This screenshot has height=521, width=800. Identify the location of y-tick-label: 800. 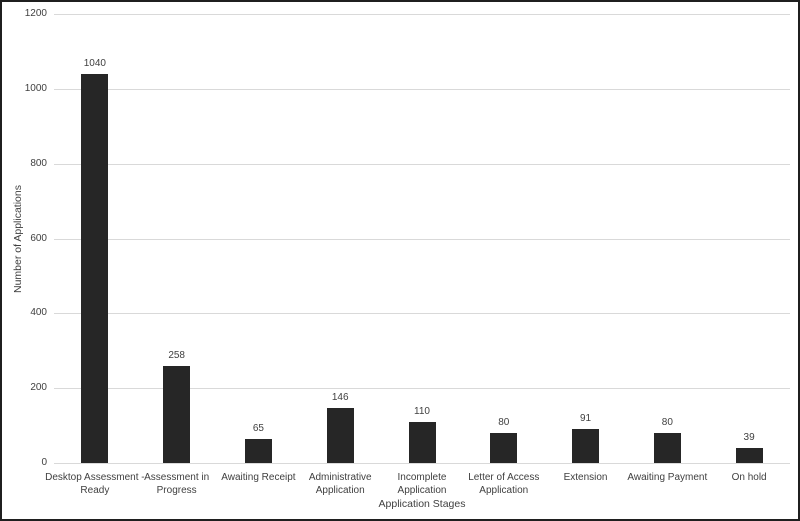
(38, 163).